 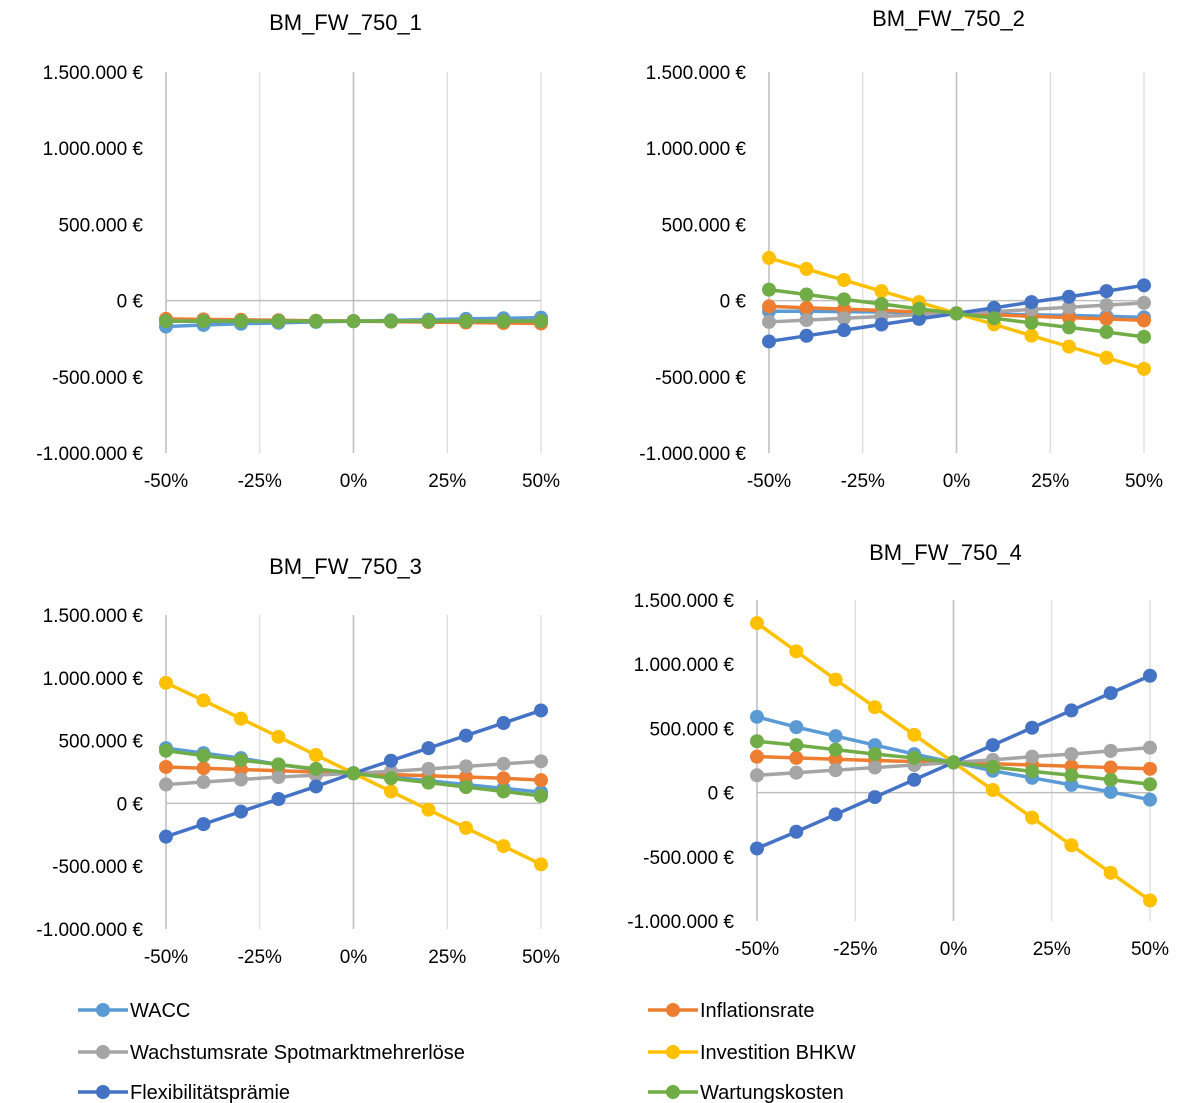 I want to click on legend-item-wartungskosten: Wartungskosten, so click(x=746, y=1092).